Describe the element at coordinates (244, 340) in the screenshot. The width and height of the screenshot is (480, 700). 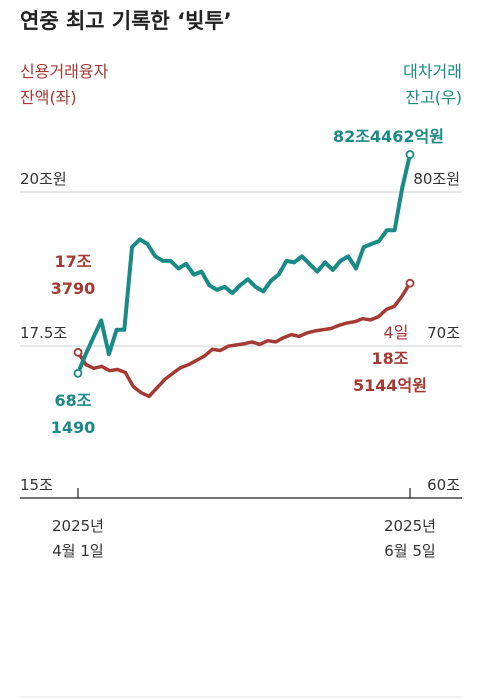
I see `credit-series-line` at that location.